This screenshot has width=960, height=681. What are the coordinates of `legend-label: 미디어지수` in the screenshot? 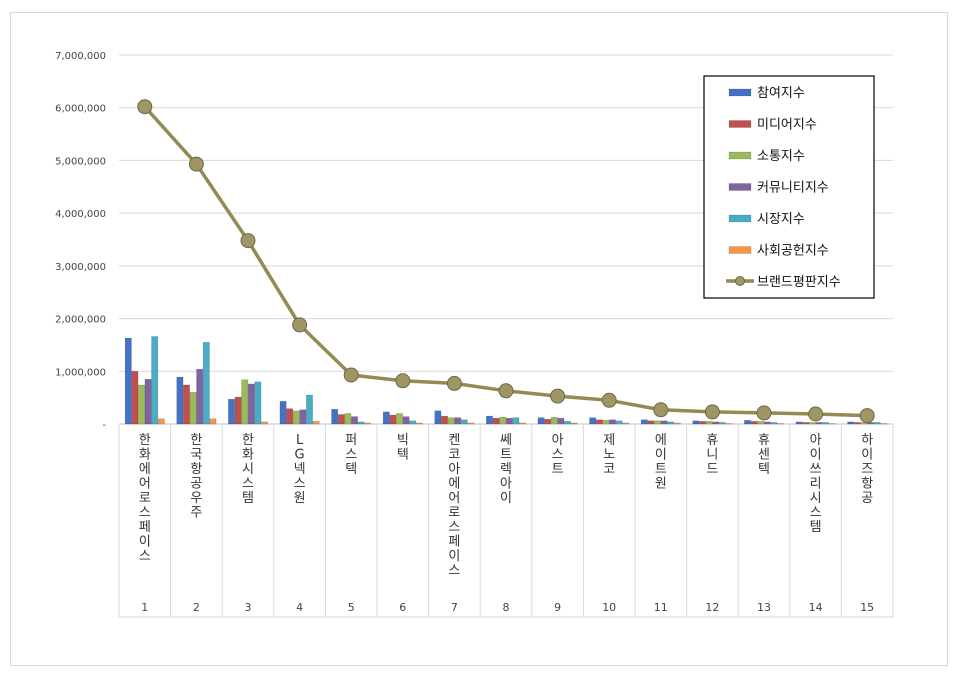 It's located at (787, 125).